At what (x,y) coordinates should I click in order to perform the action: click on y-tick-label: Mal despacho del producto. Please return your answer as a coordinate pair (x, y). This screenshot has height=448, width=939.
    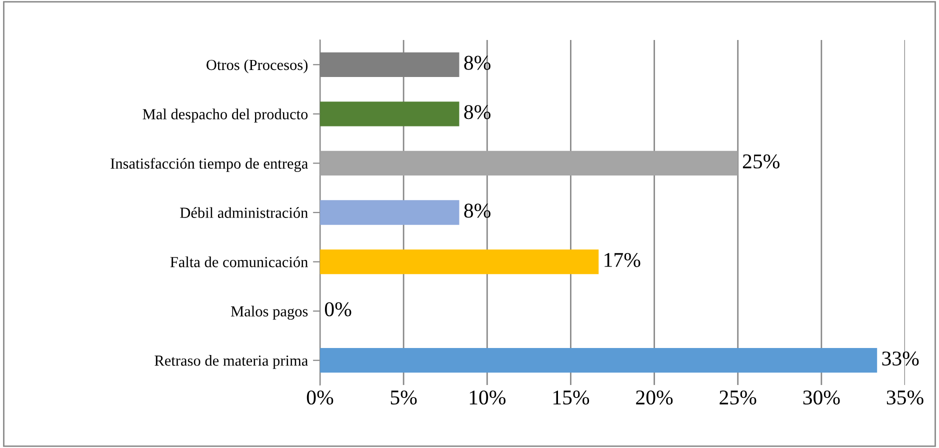
    Looking at the image, I should click on (225, 115).